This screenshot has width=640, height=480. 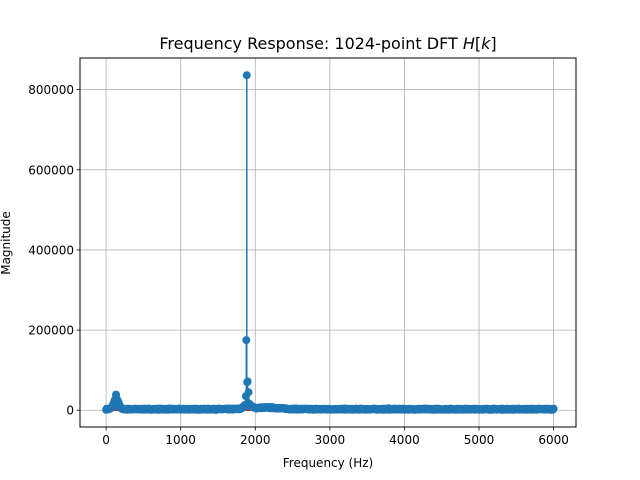 I want to click on chart-title: Frequency Response: 1024-point DFT H[k], so click(x=327, y=43).